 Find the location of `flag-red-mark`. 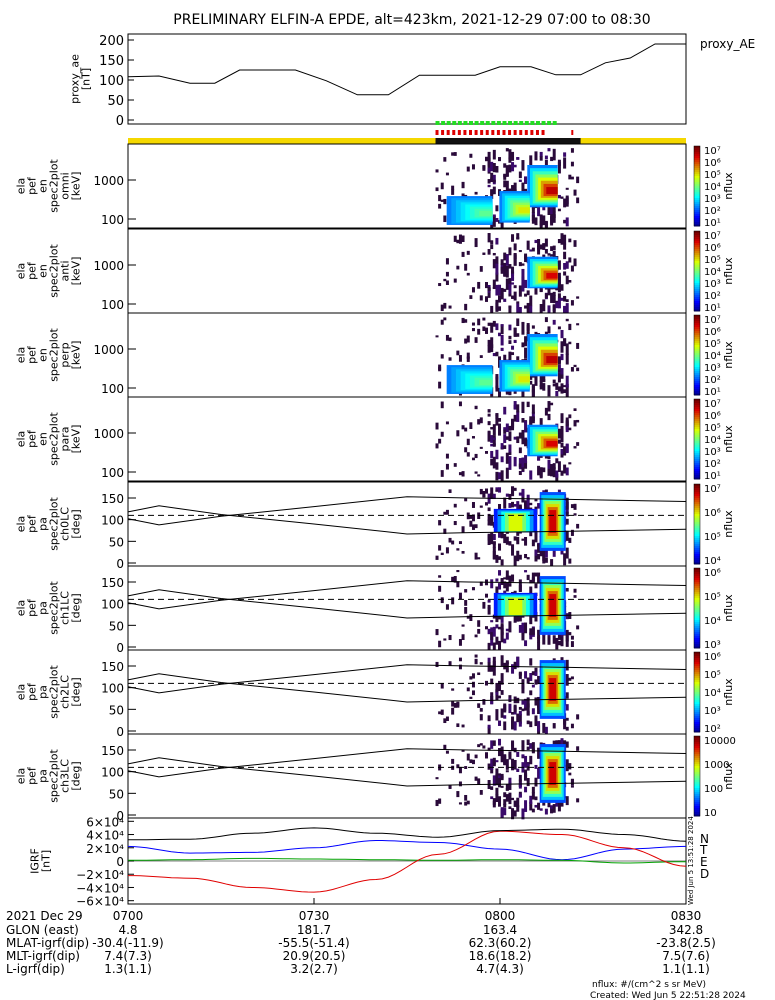

flag-red-mark is located at coordinates (543, 132).